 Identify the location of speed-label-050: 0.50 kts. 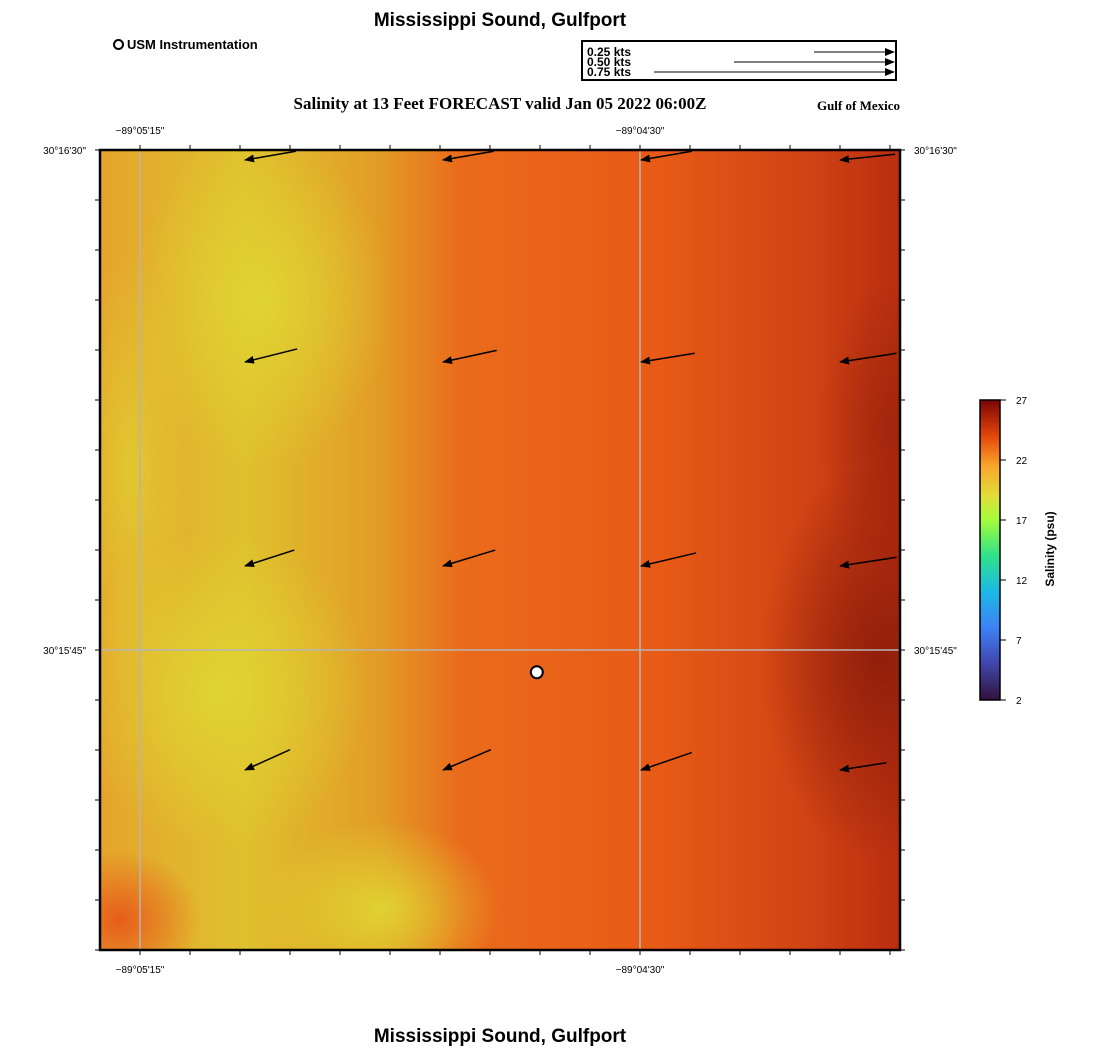
(609, 62).